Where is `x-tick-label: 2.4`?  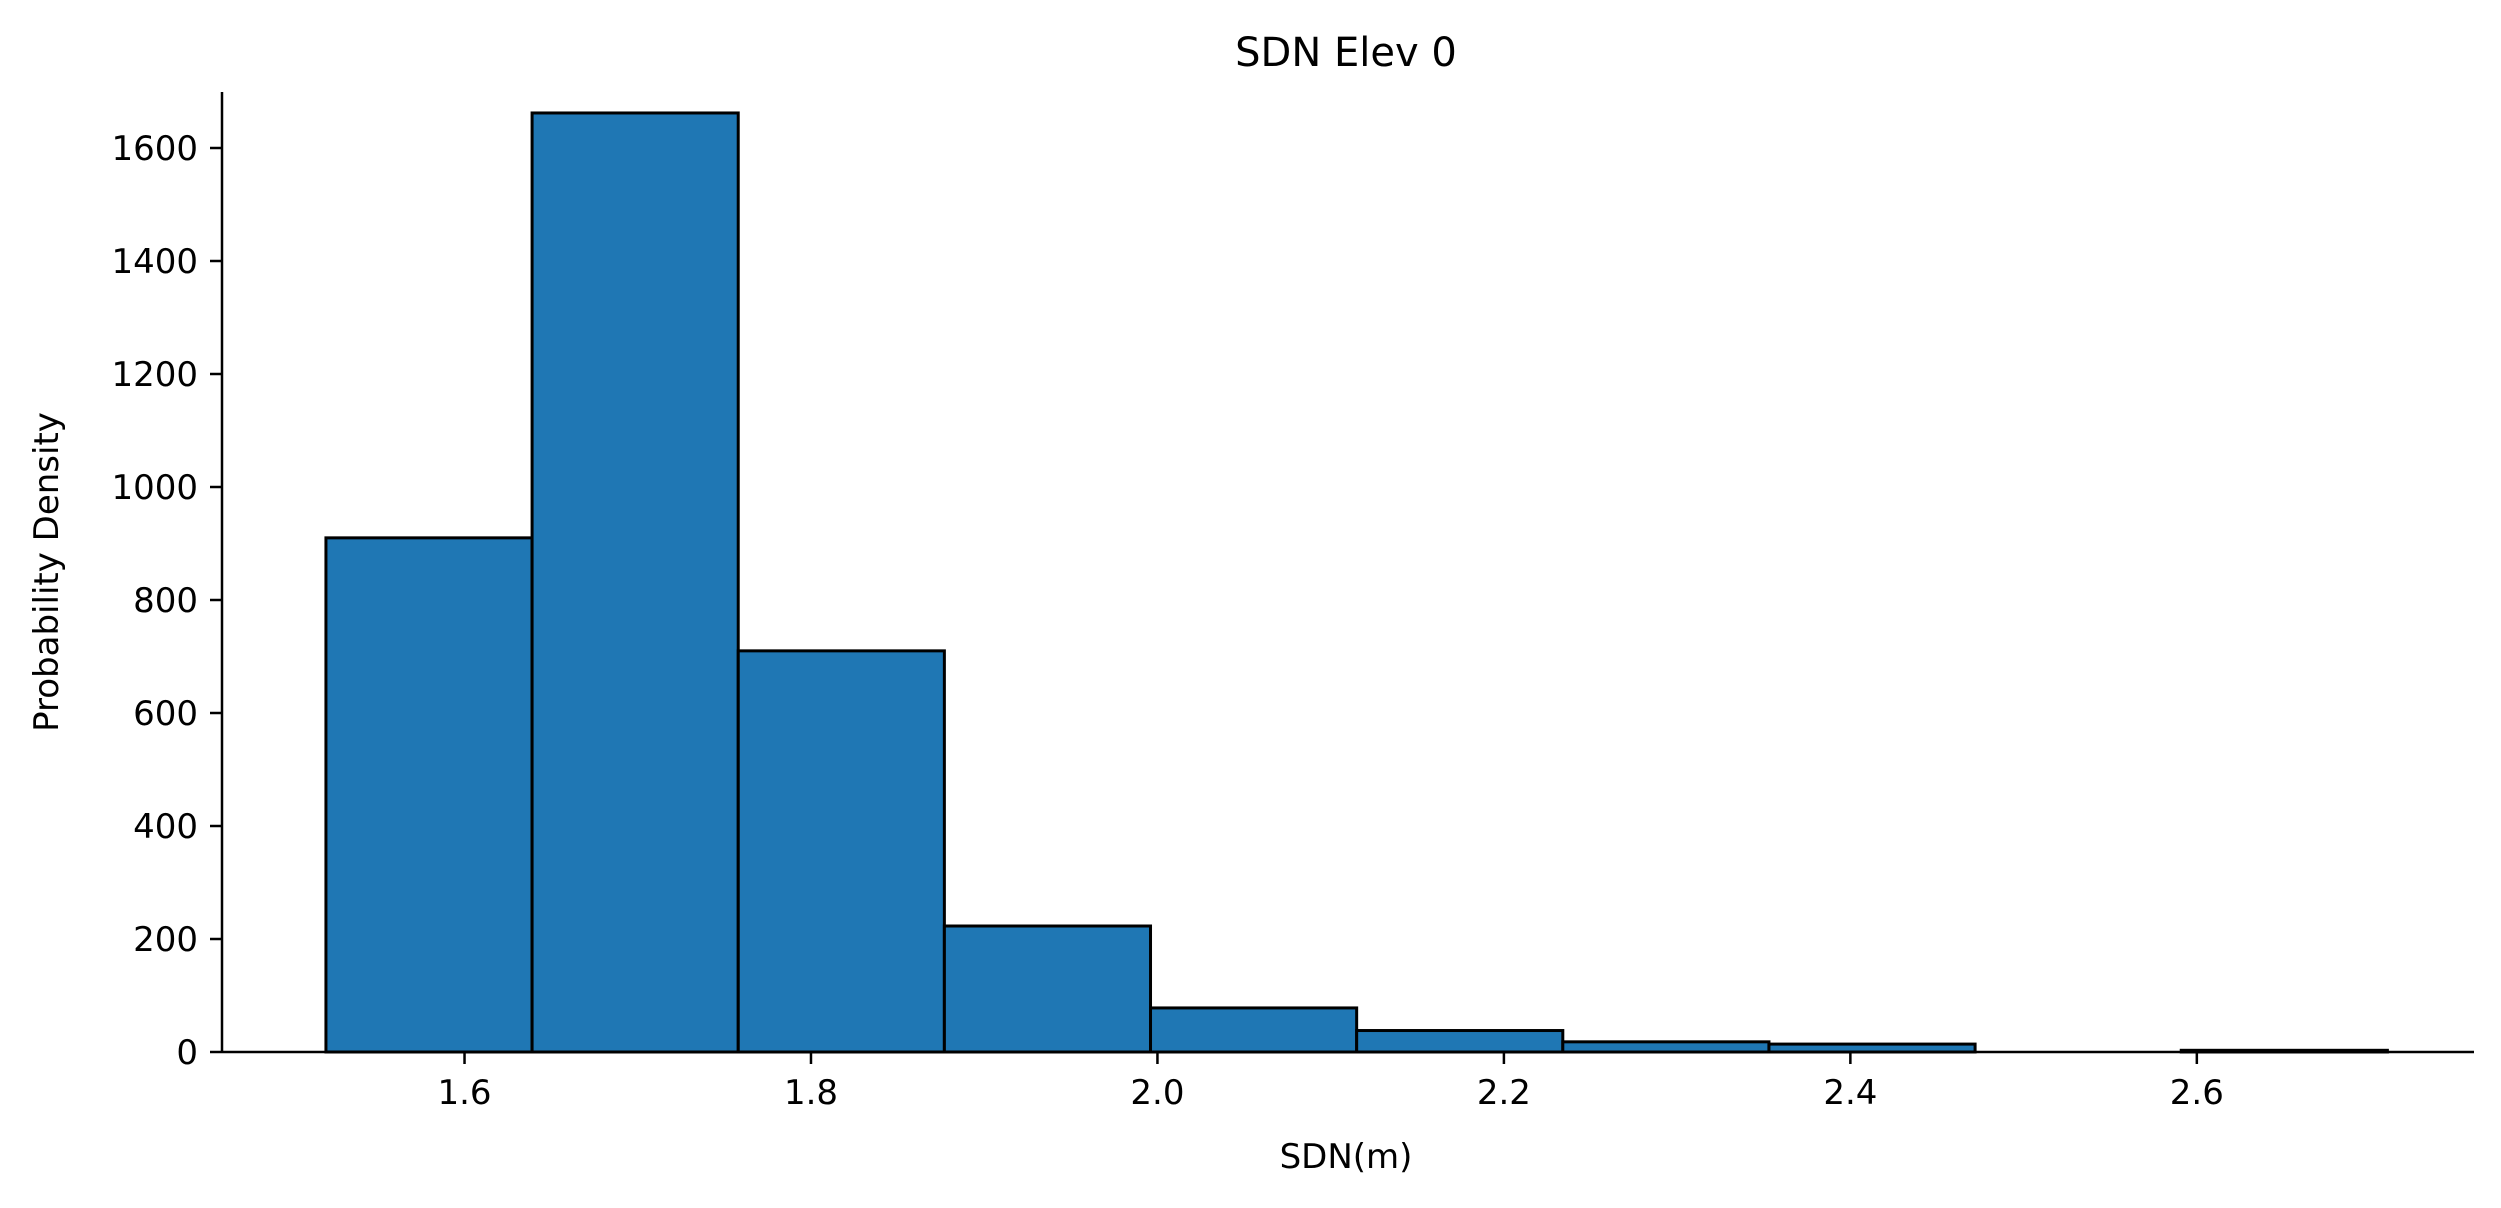 x-tick-label: 2.4 is located at coordinates (1850, 1093).